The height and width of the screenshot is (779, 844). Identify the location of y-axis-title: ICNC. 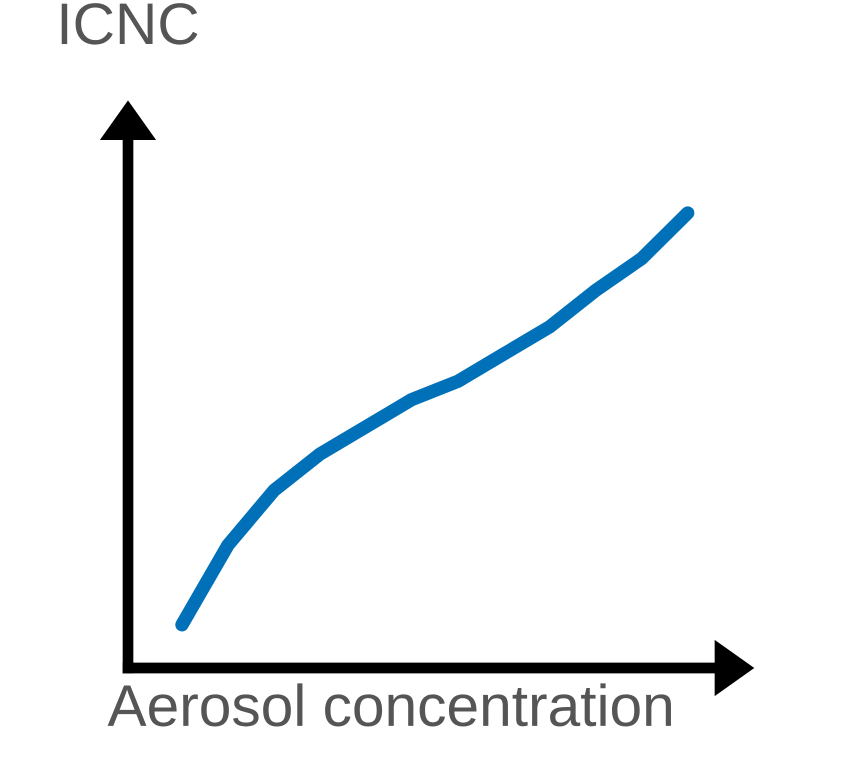
(130, 24).